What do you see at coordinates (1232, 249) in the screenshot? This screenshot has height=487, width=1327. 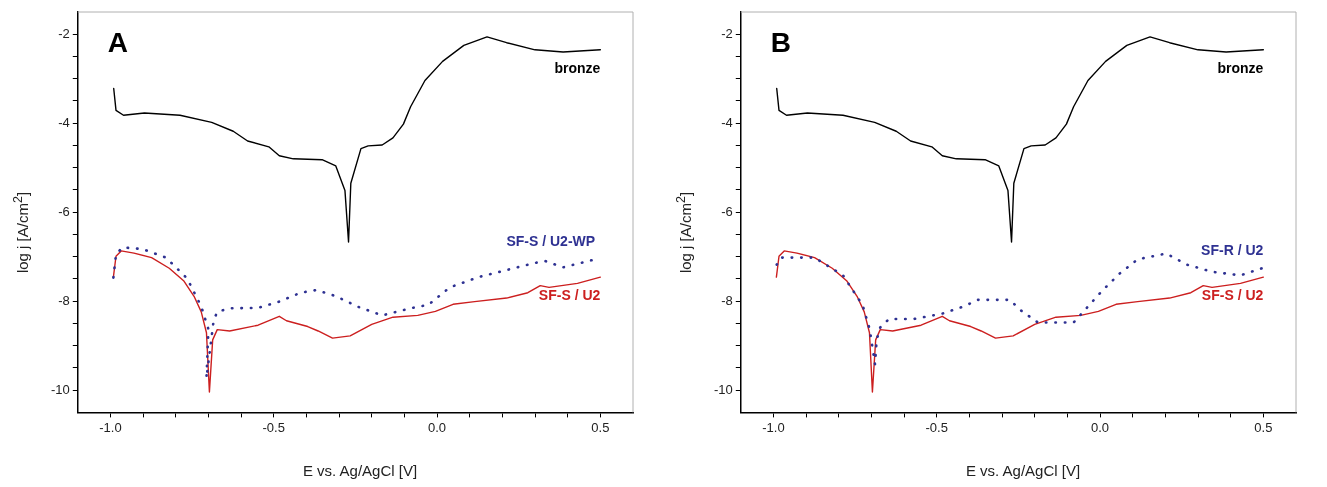 I see `series-label: SF-R / U2` at bounding box center [1232, 249].